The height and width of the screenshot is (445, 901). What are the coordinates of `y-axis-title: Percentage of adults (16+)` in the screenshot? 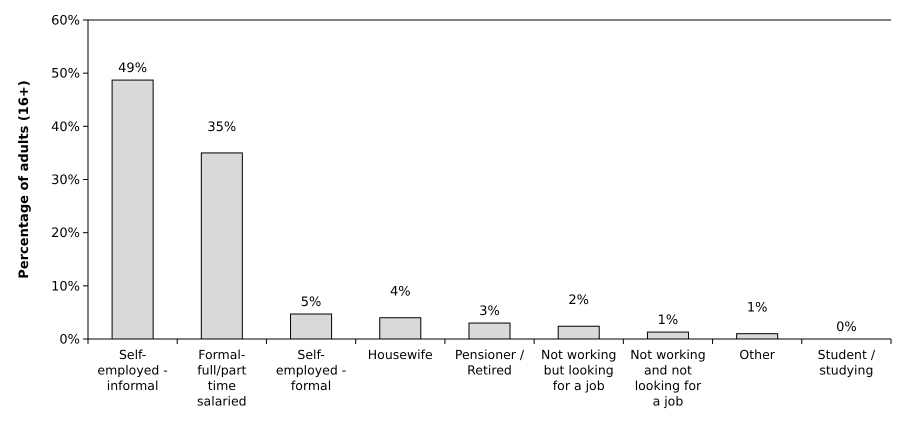 It's located at (24, 179).